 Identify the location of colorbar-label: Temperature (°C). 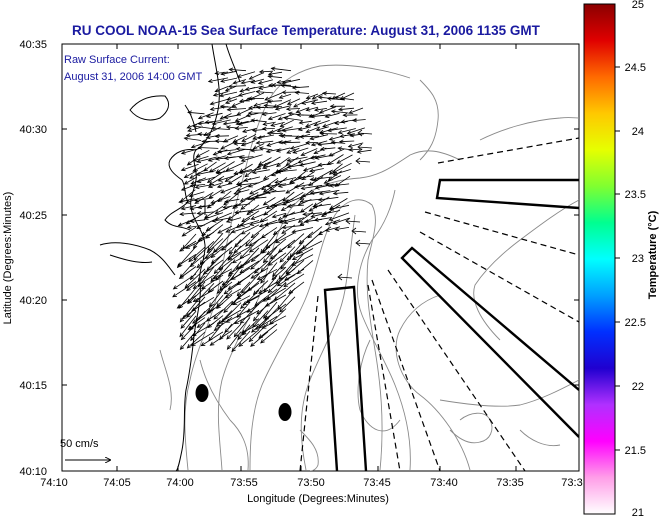
(653, 254).